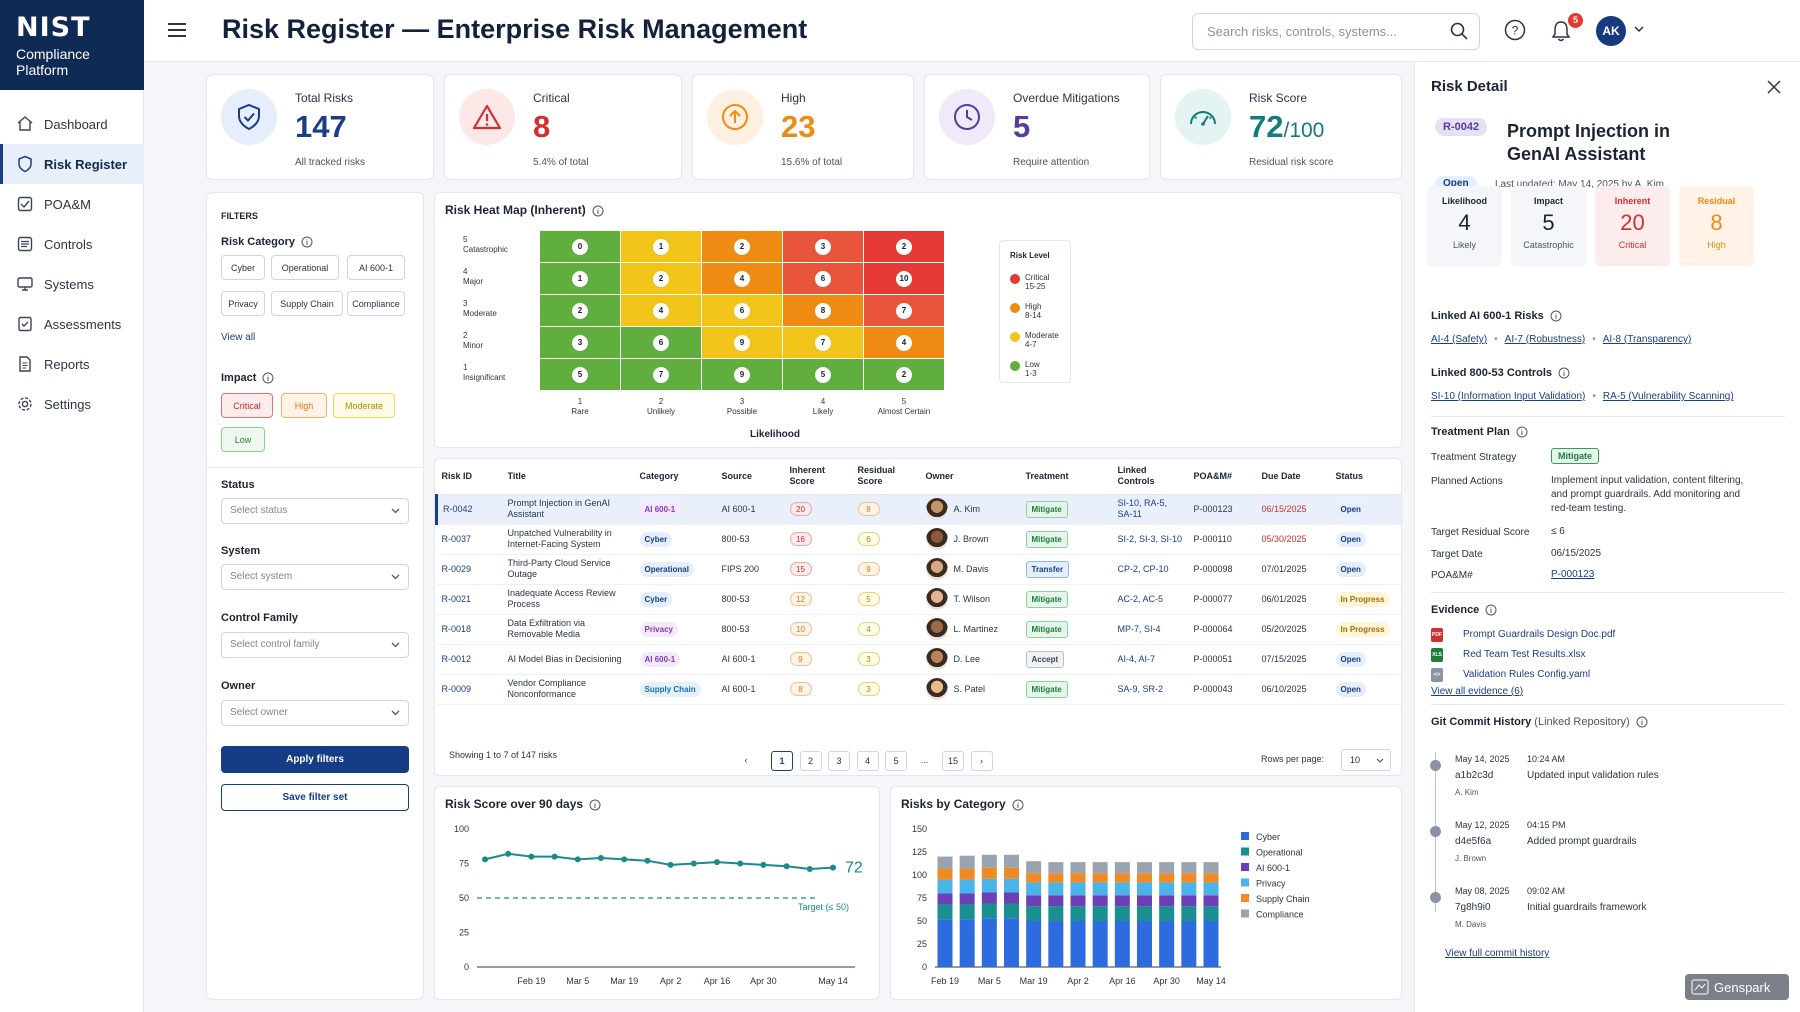 This screenshot has width=1800, height=1012. Describe the element at coordinates (746, 761) in the screenshot. I see `prev-page-icon: ‹` at that location.